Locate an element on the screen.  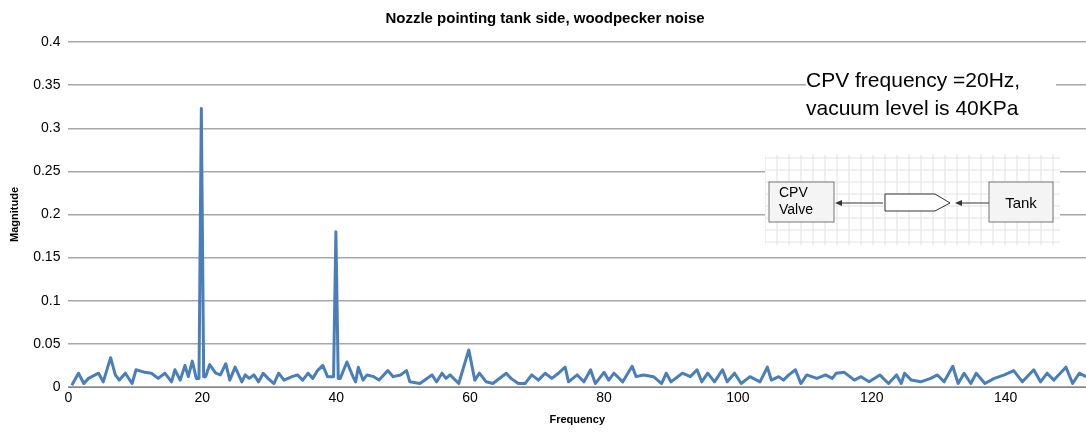
x-tick-label: 40 is located at coordinates (336, 397).